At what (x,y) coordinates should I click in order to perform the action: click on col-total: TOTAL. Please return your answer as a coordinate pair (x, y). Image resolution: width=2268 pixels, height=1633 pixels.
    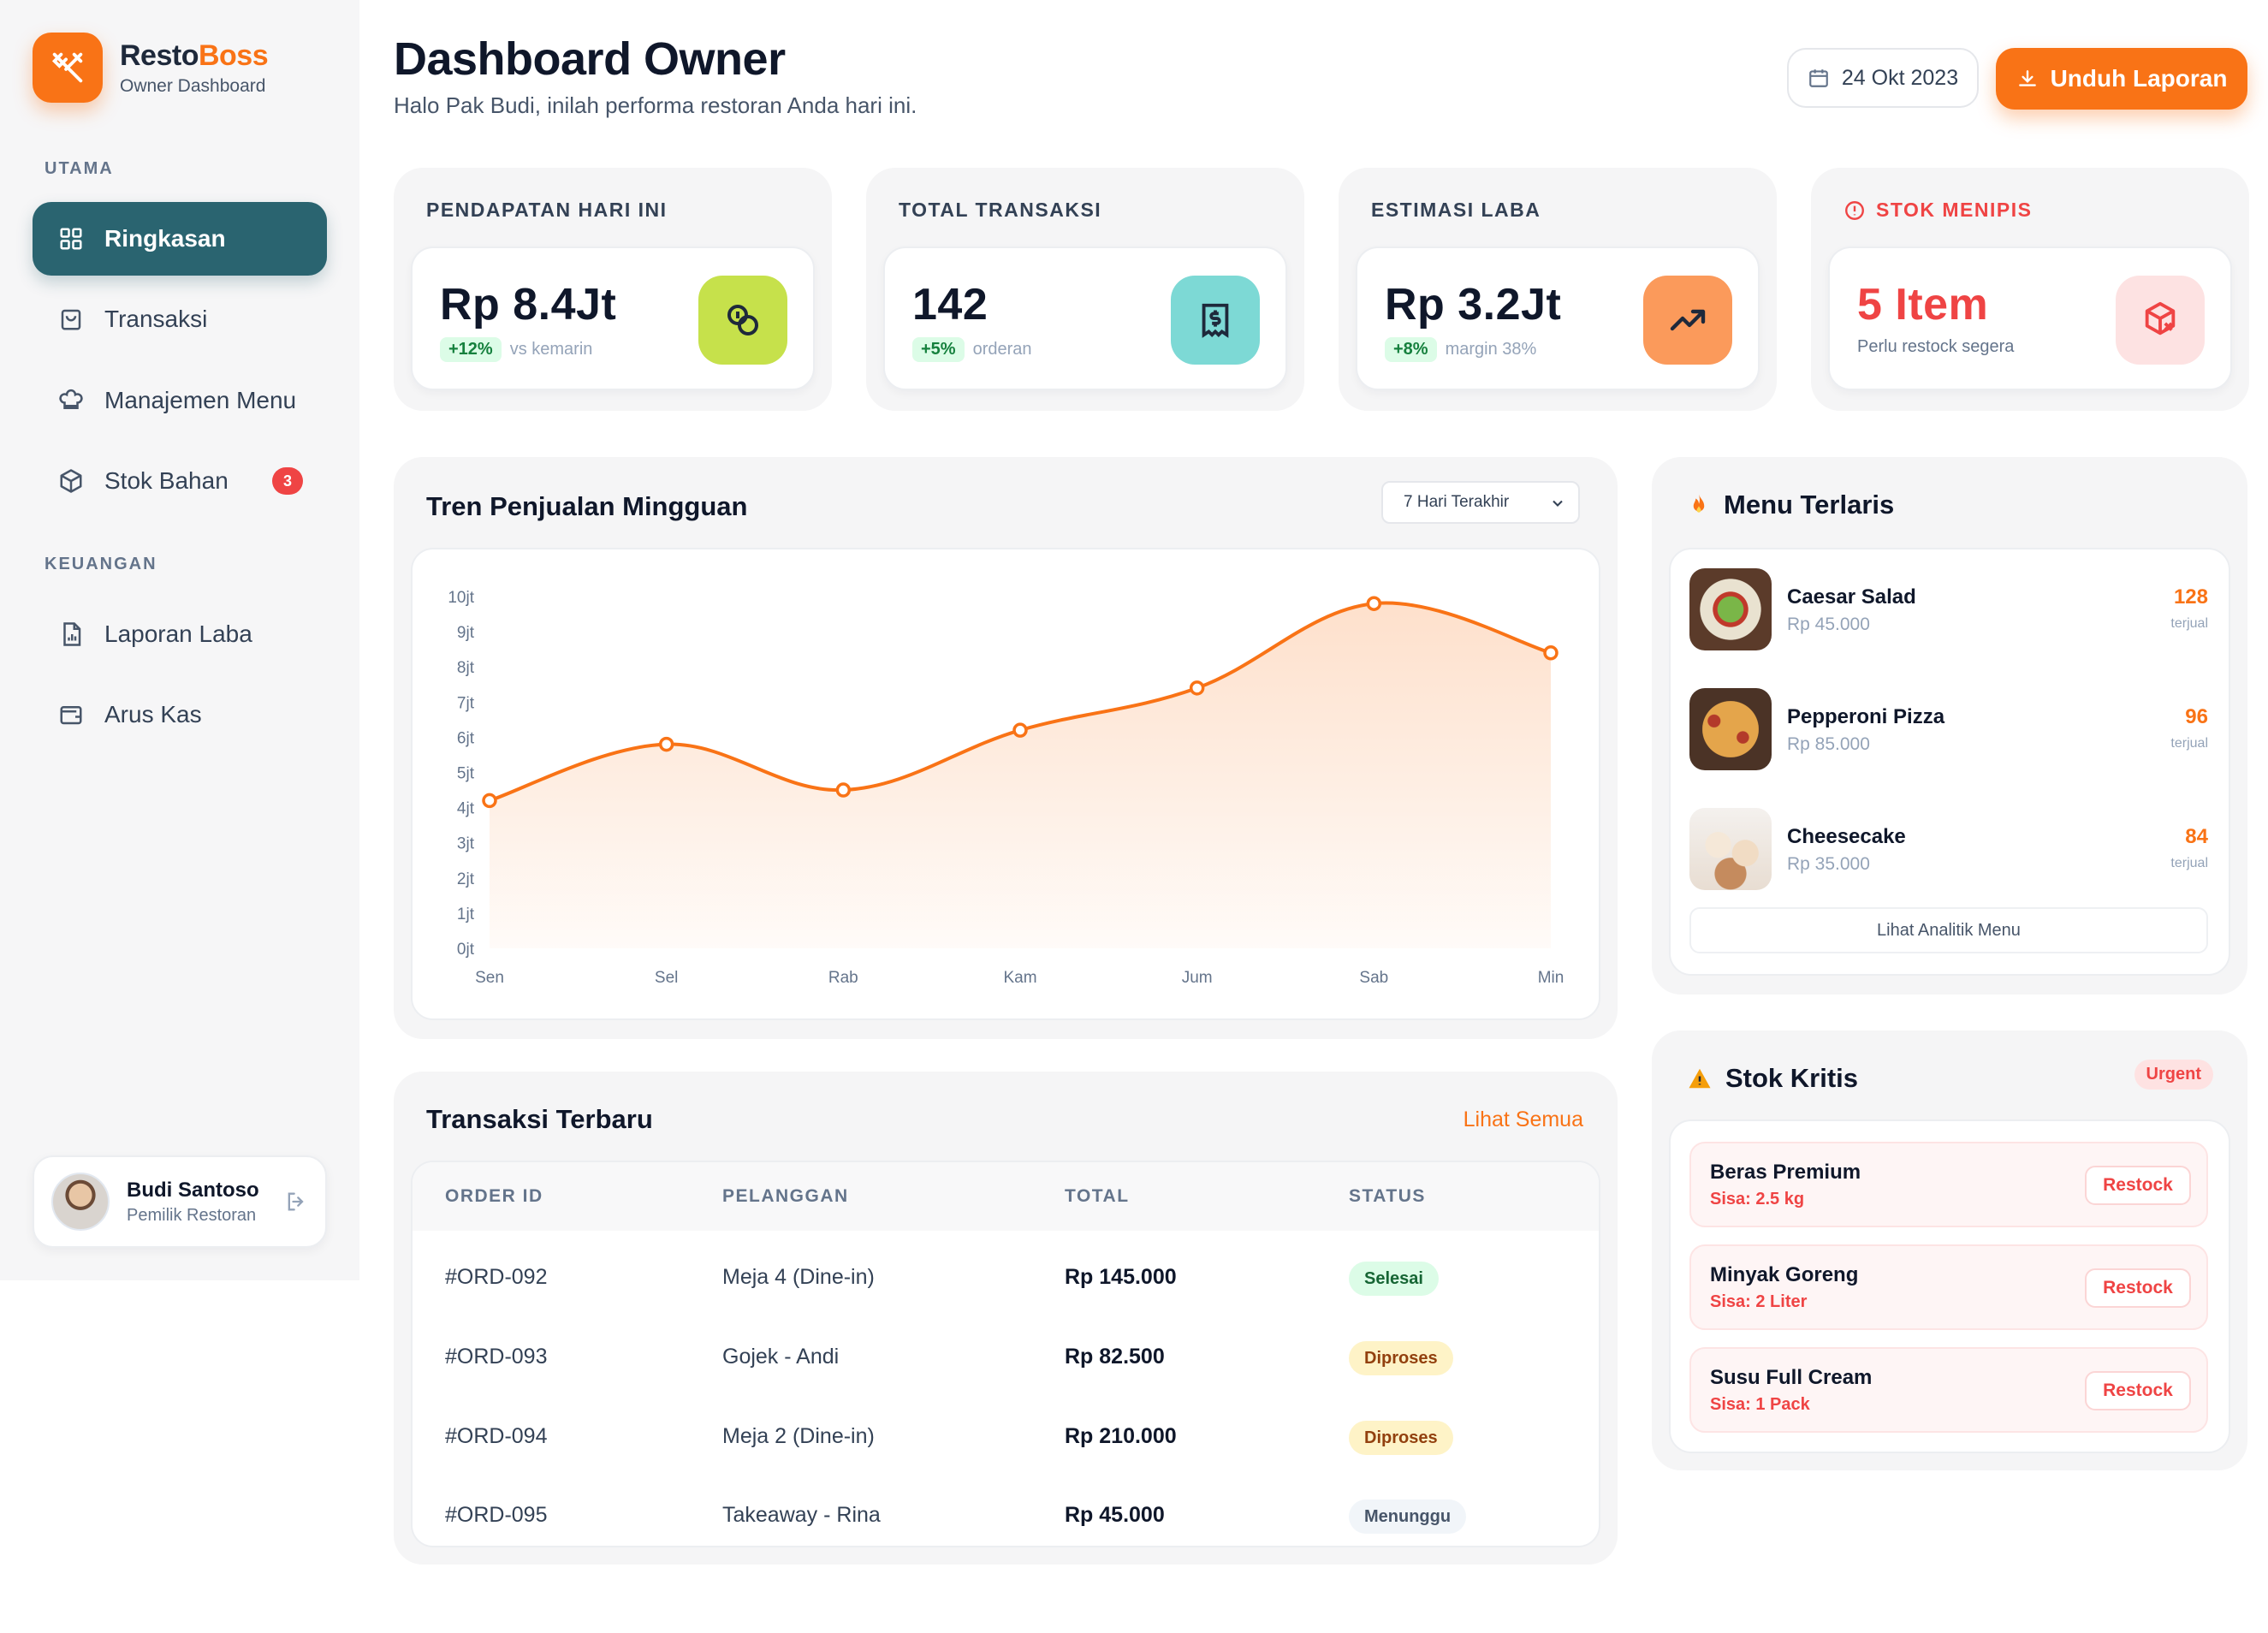
    Looking at the image, I should click on (1097, 1196).